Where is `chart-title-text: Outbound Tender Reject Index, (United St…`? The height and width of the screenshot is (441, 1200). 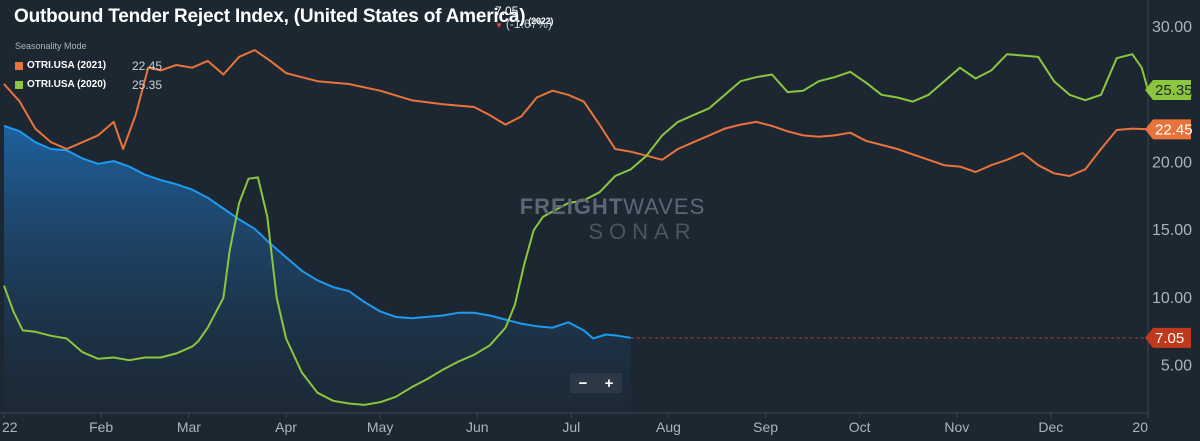 chart-title-text: Outbound Tender Reject Index, (United St… is located at coordinates (270, 16).